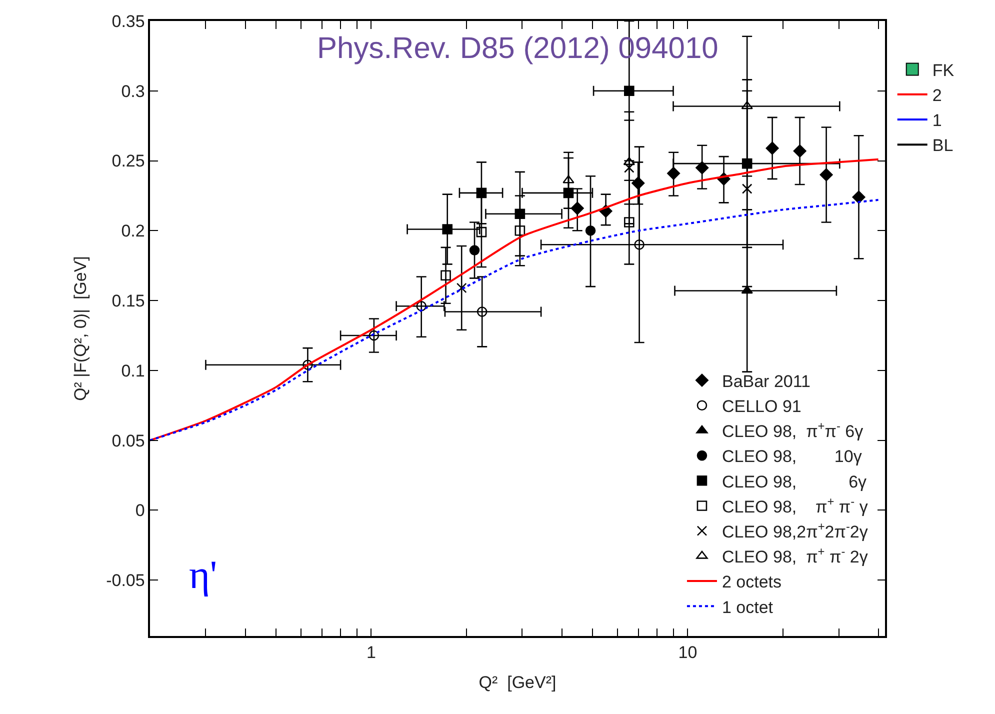 The height and width of the screenshot is (714, 995). What do you see at coordinates (133, 91) in the screenshot?
I see `y-tick-label: 0.3` at bounding box center [133, 91].